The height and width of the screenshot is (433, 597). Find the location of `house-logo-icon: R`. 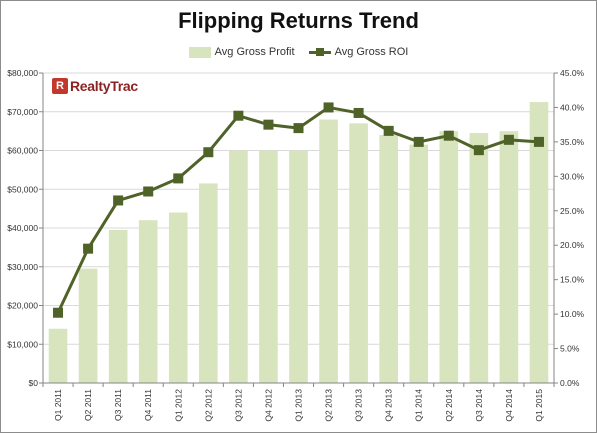

house-logo-icon: R is located at coordinates (60, 86).